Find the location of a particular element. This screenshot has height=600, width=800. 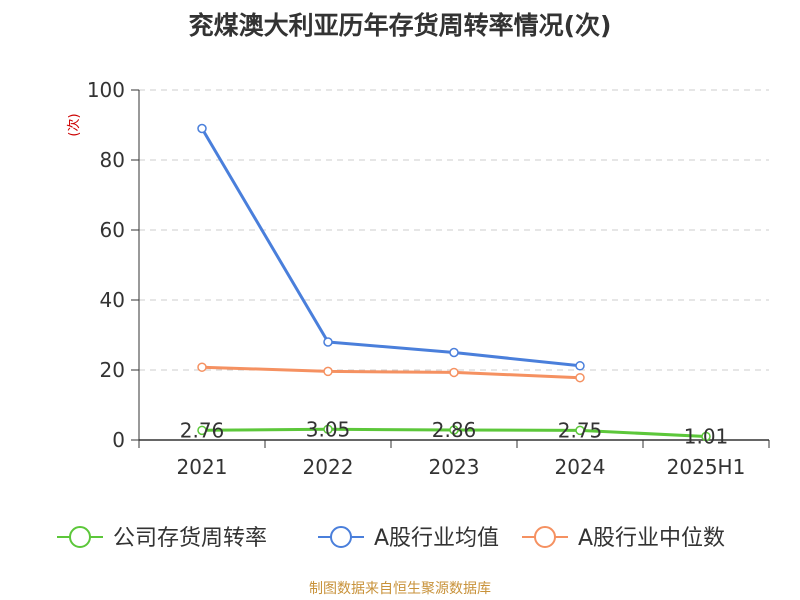

chart-title: 兖煤澳大利亚历年存货周转率情况(次) is located at coordinates (400, 25).